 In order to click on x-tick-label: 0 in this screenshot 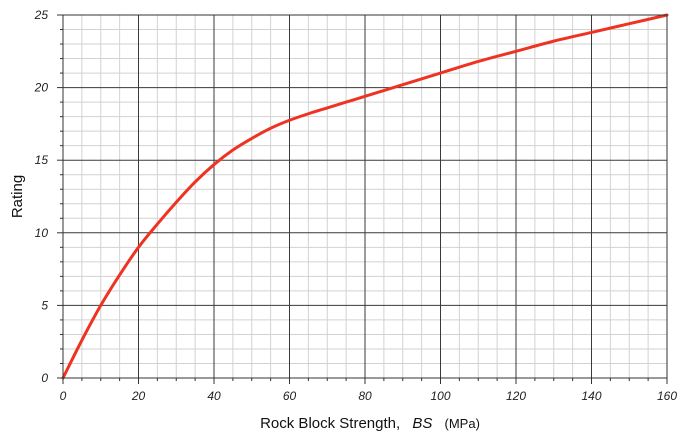, I will do `click(63, 396)`.